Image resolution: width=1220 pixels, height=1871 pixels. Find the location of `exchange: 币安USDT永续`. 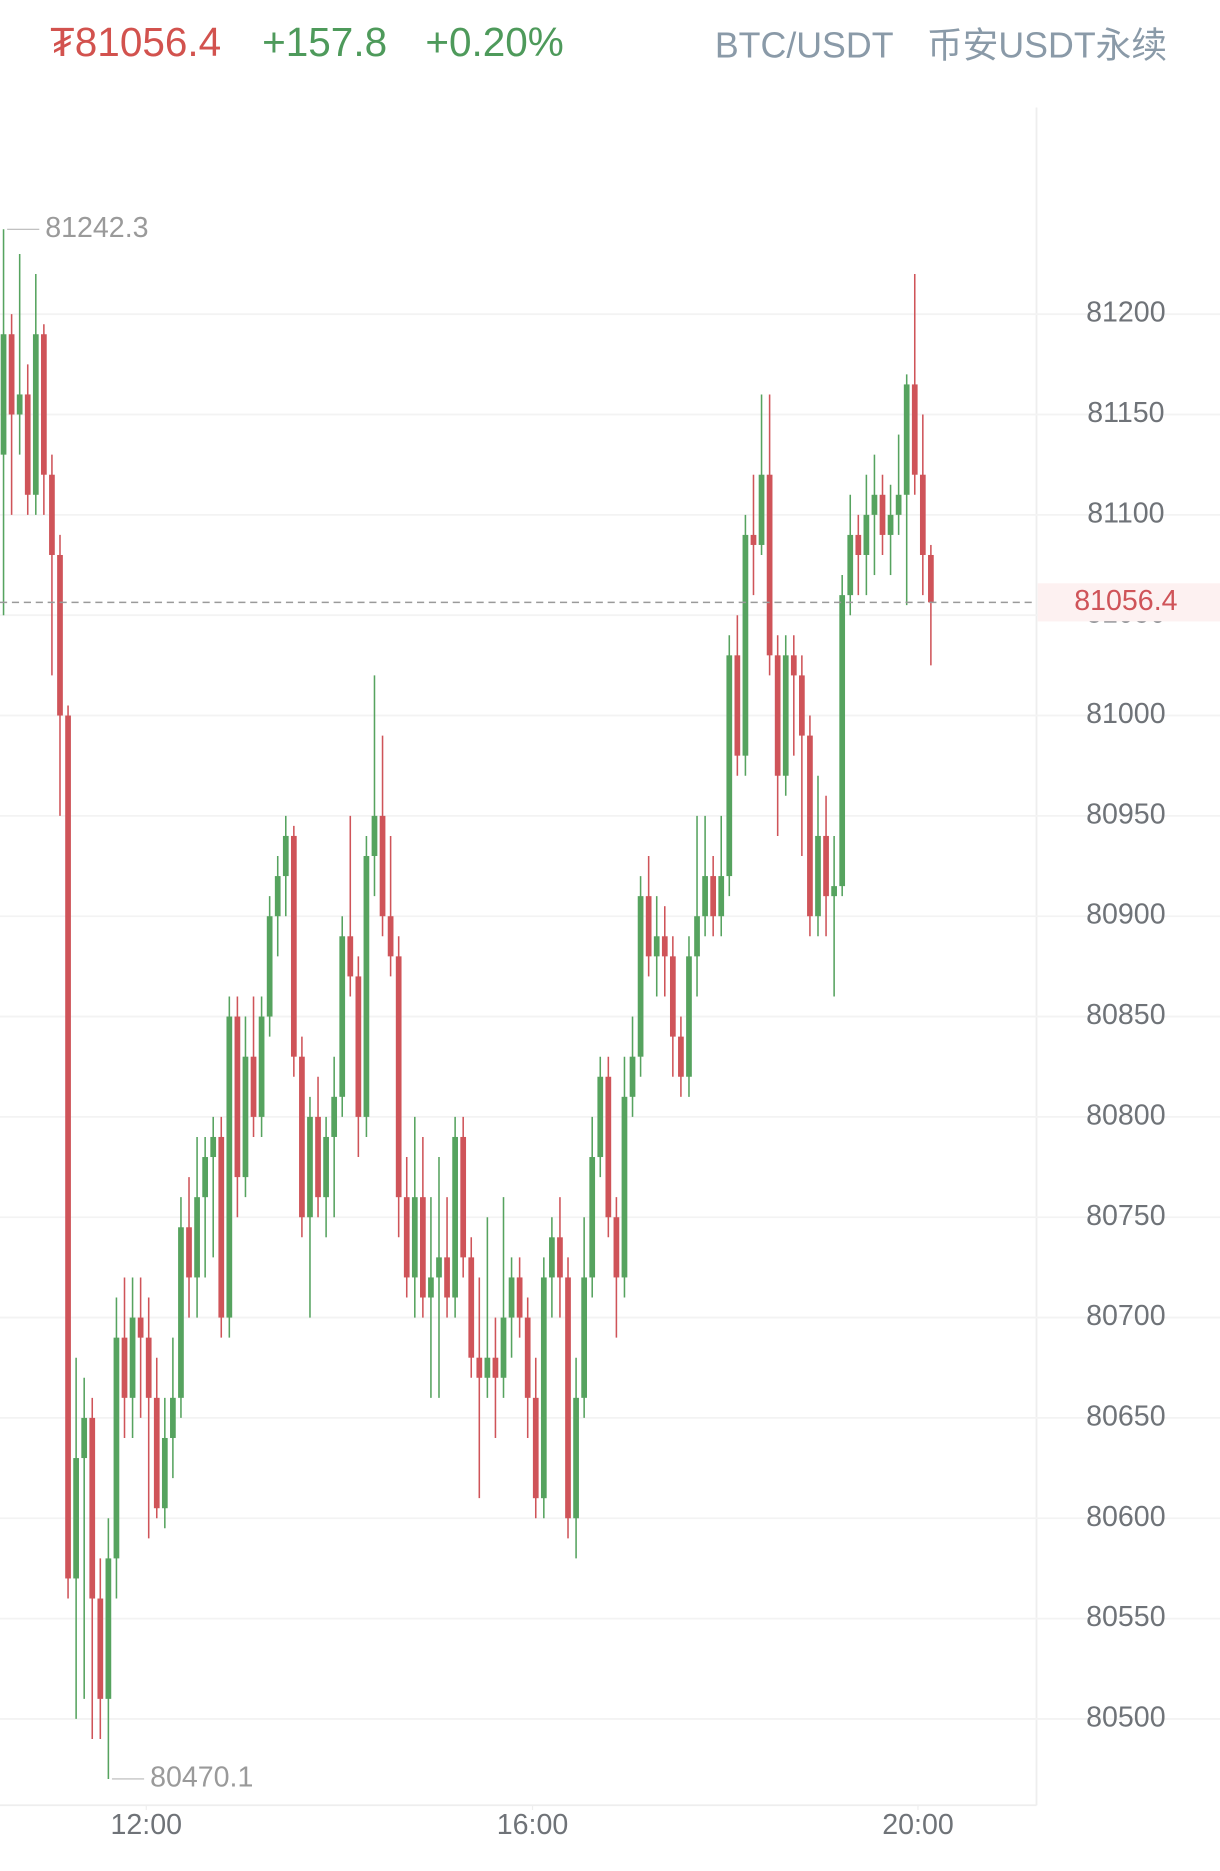

exchange: 币安USDT永续 is located at coordinates (1047, 45).